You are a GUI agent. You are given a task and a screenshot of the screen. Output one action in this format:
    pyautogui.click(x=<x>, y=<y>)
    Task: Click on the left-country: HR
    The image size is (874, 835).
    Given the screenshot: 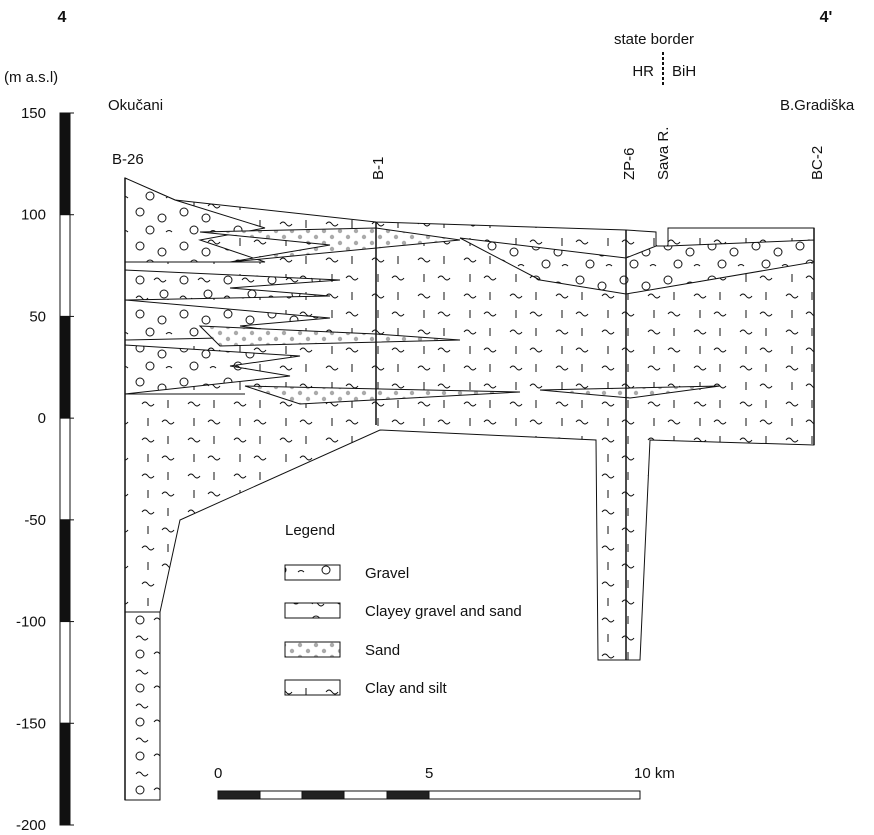 What is the action you would take?
    pyautogui.click(x=643, y=71)
    